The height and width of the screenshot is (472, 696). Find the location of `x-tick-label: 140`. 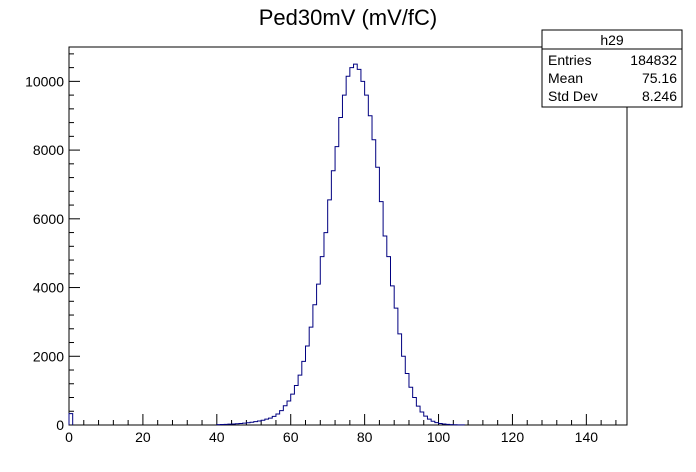

x-tick-label: 140 is located at coordinates (587, 437).